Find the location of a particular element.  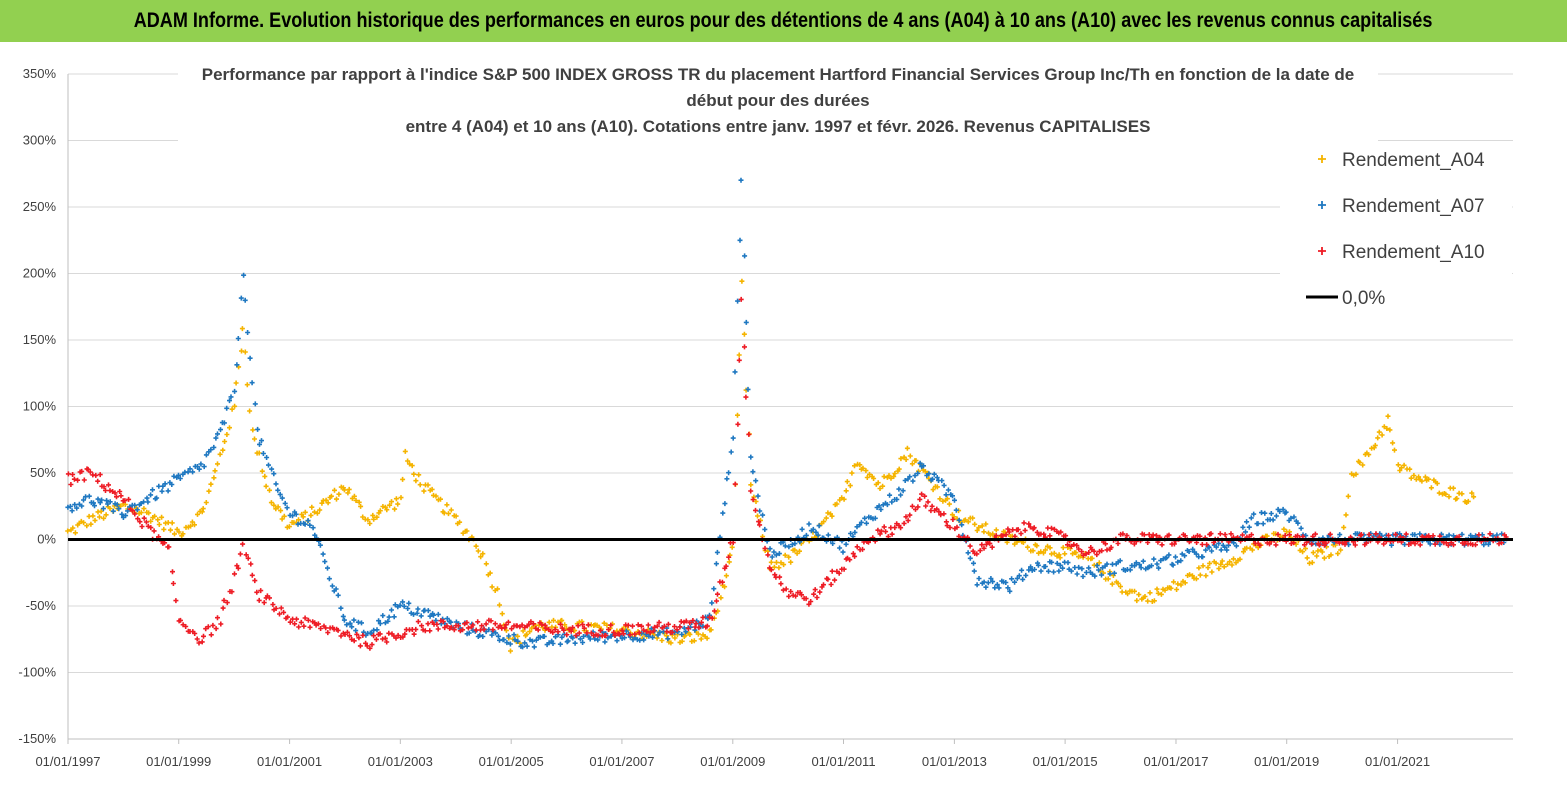

x-tick-label: 01/01/2005 is located at coordinates (511, 761).